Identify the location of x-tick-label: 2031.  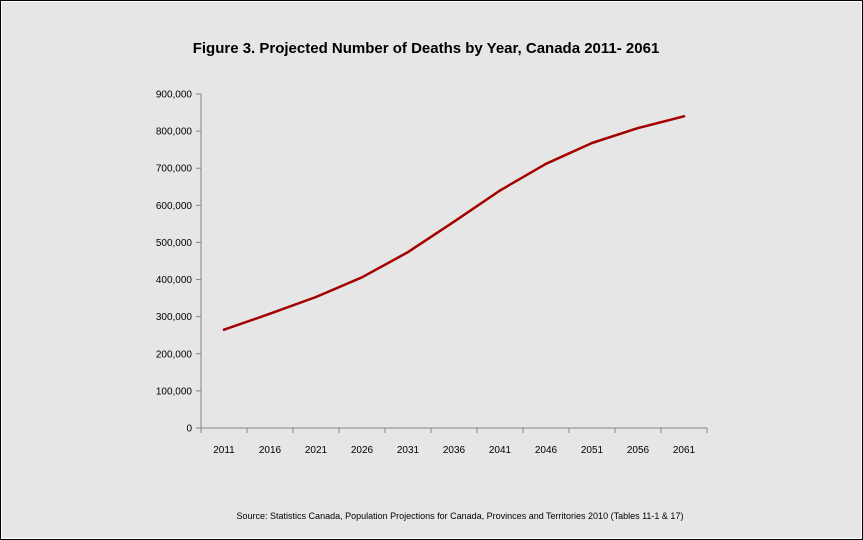
(408, 450).